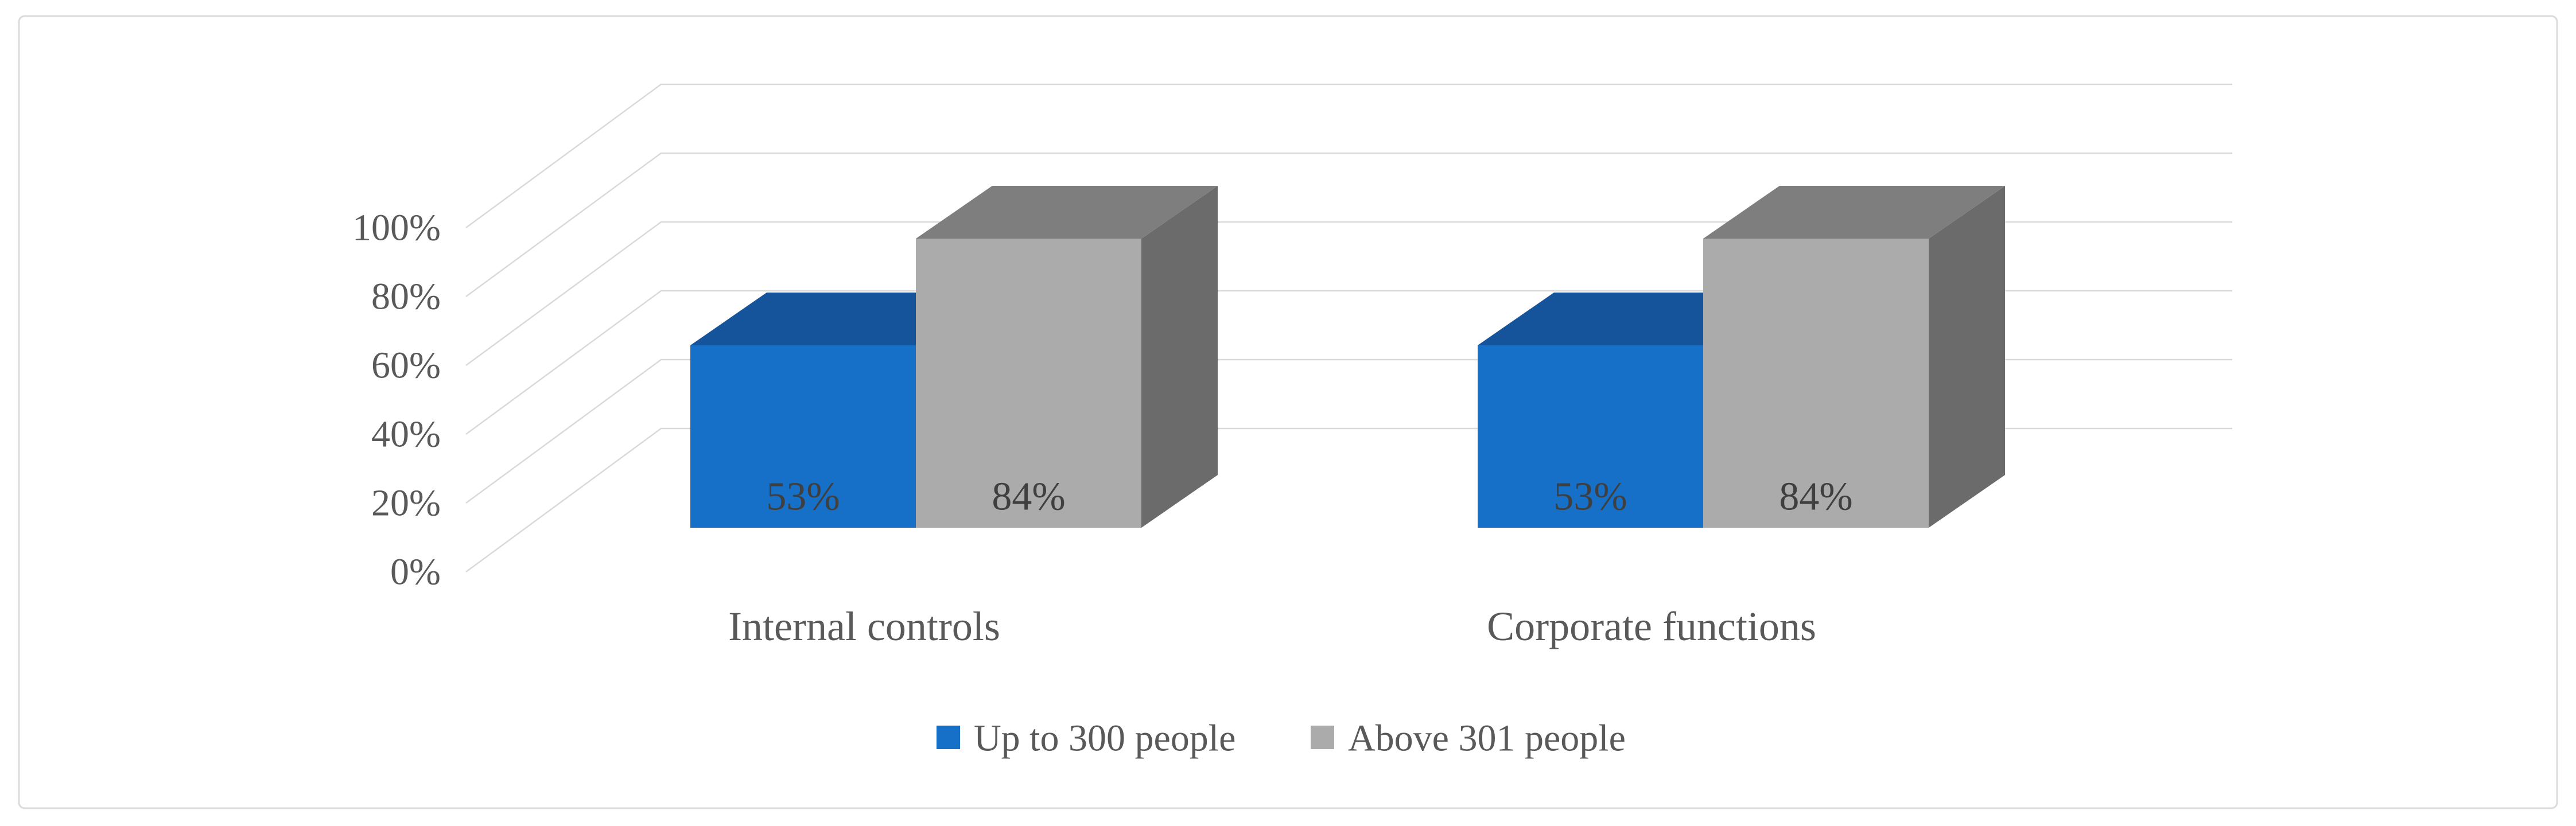 The height and width of the screenshot is (826, 2576). I want to click on legend: Up to 300 people Above 301 people, so click(1281, 738).